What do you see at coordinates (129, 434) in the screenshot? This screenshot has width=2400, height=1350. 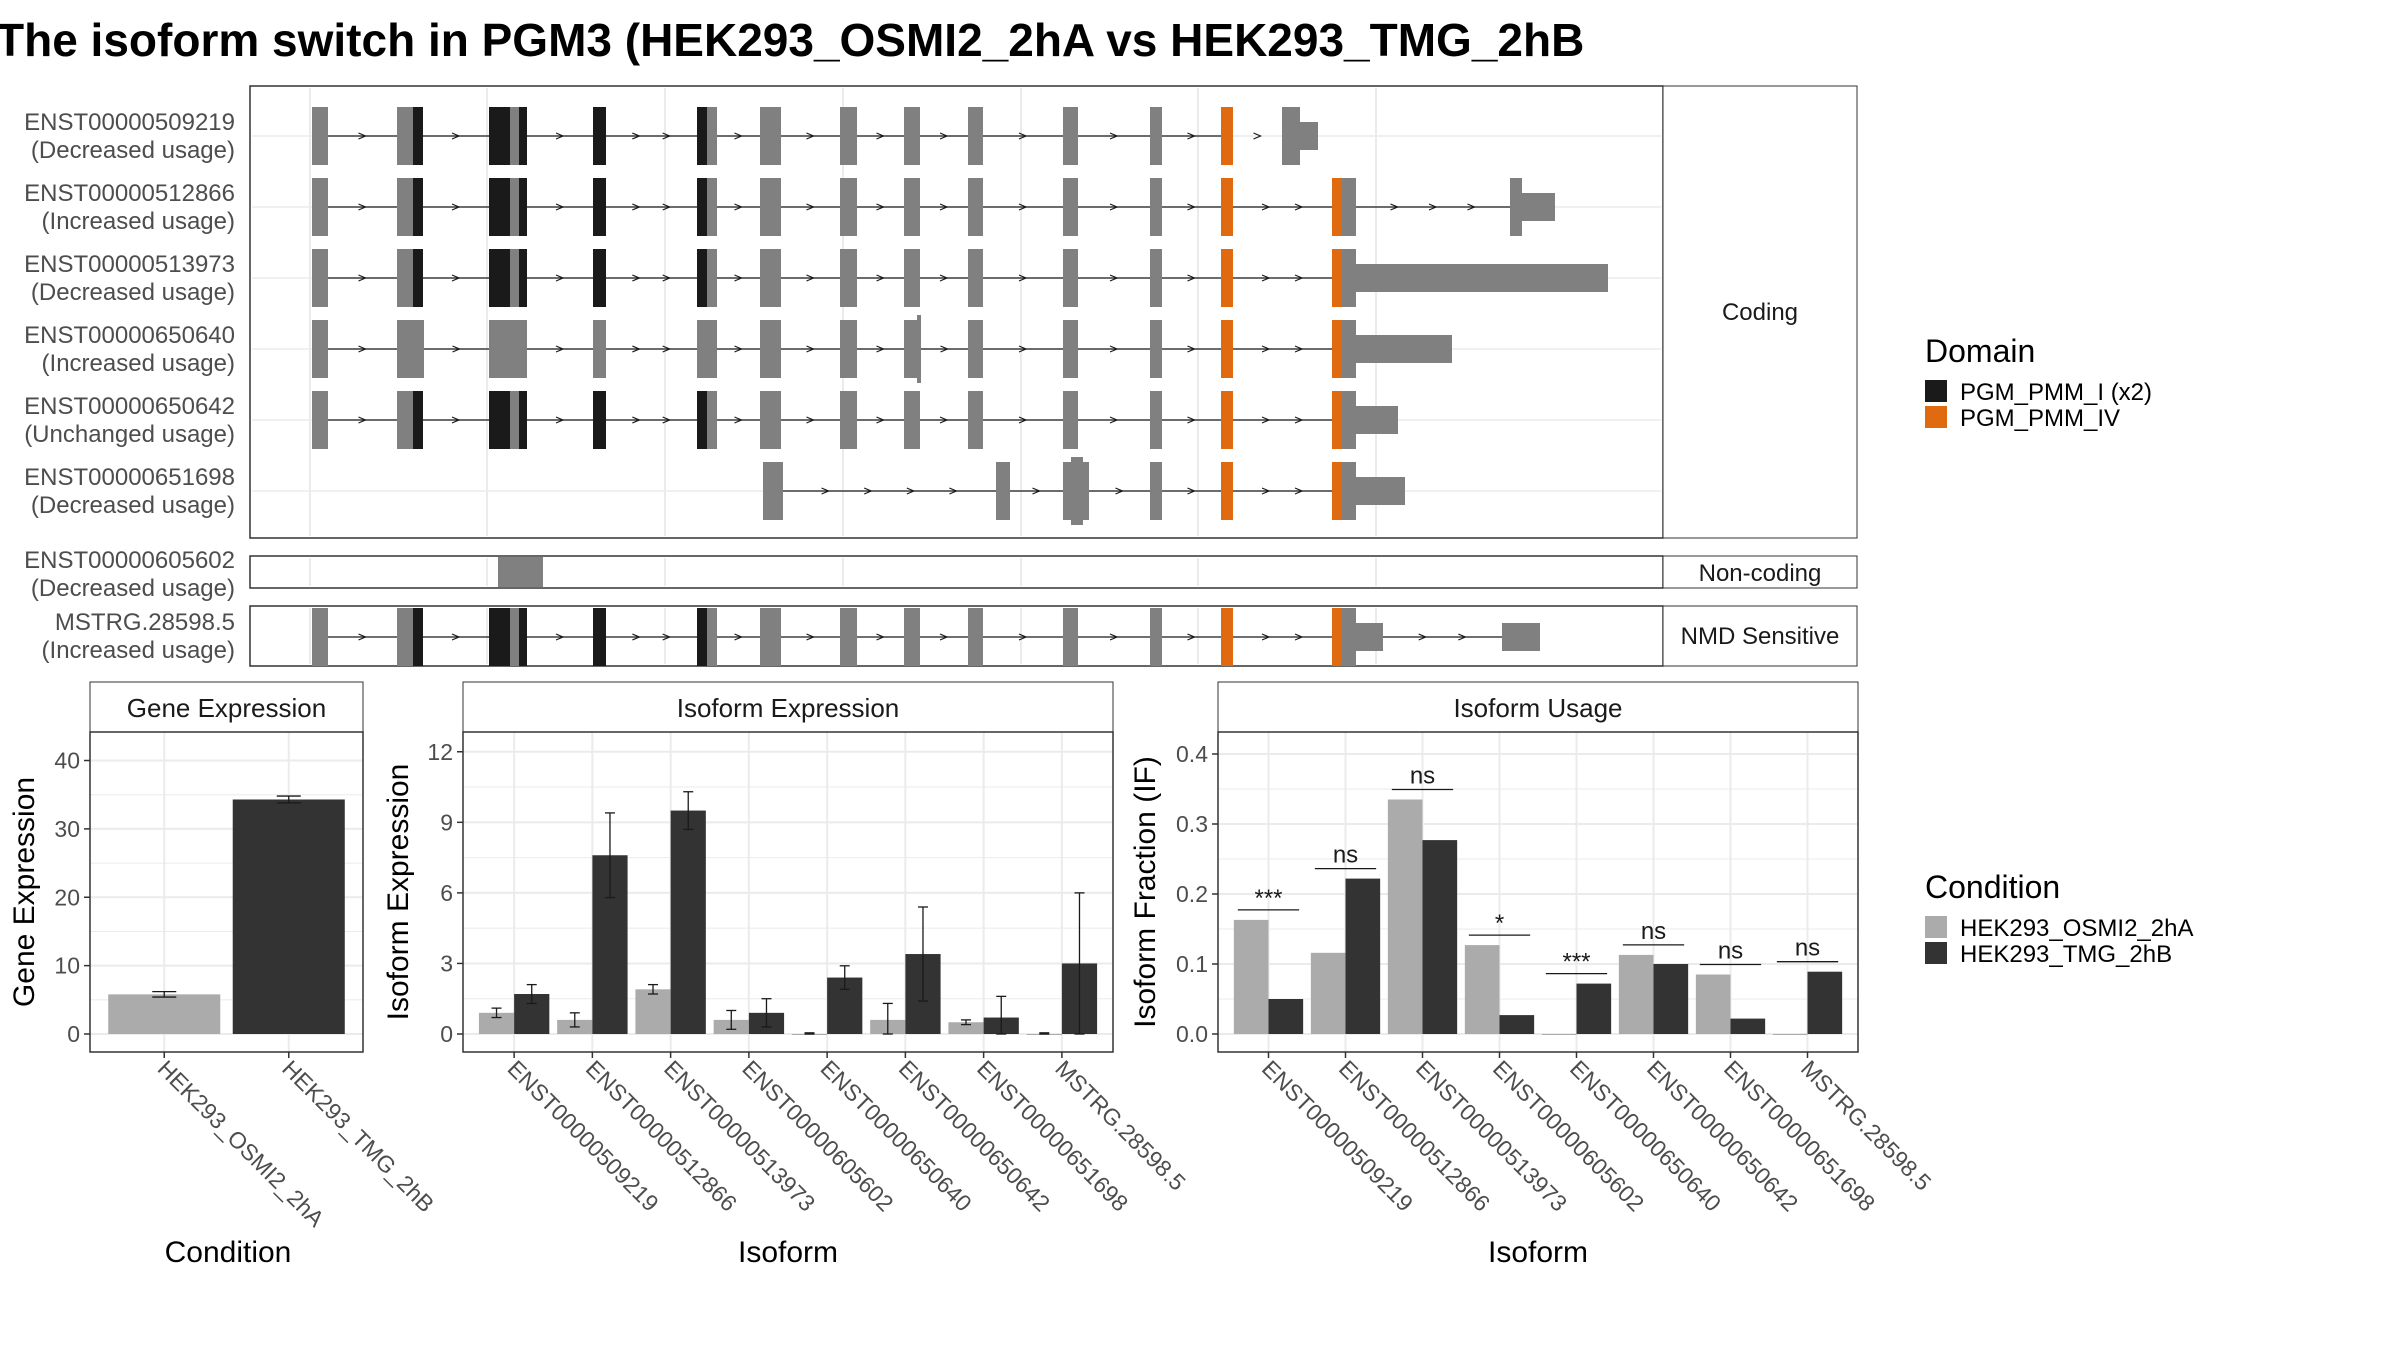 I see `tx-label-usage: (Unchanged usage)` at bounding box center [129, 434].